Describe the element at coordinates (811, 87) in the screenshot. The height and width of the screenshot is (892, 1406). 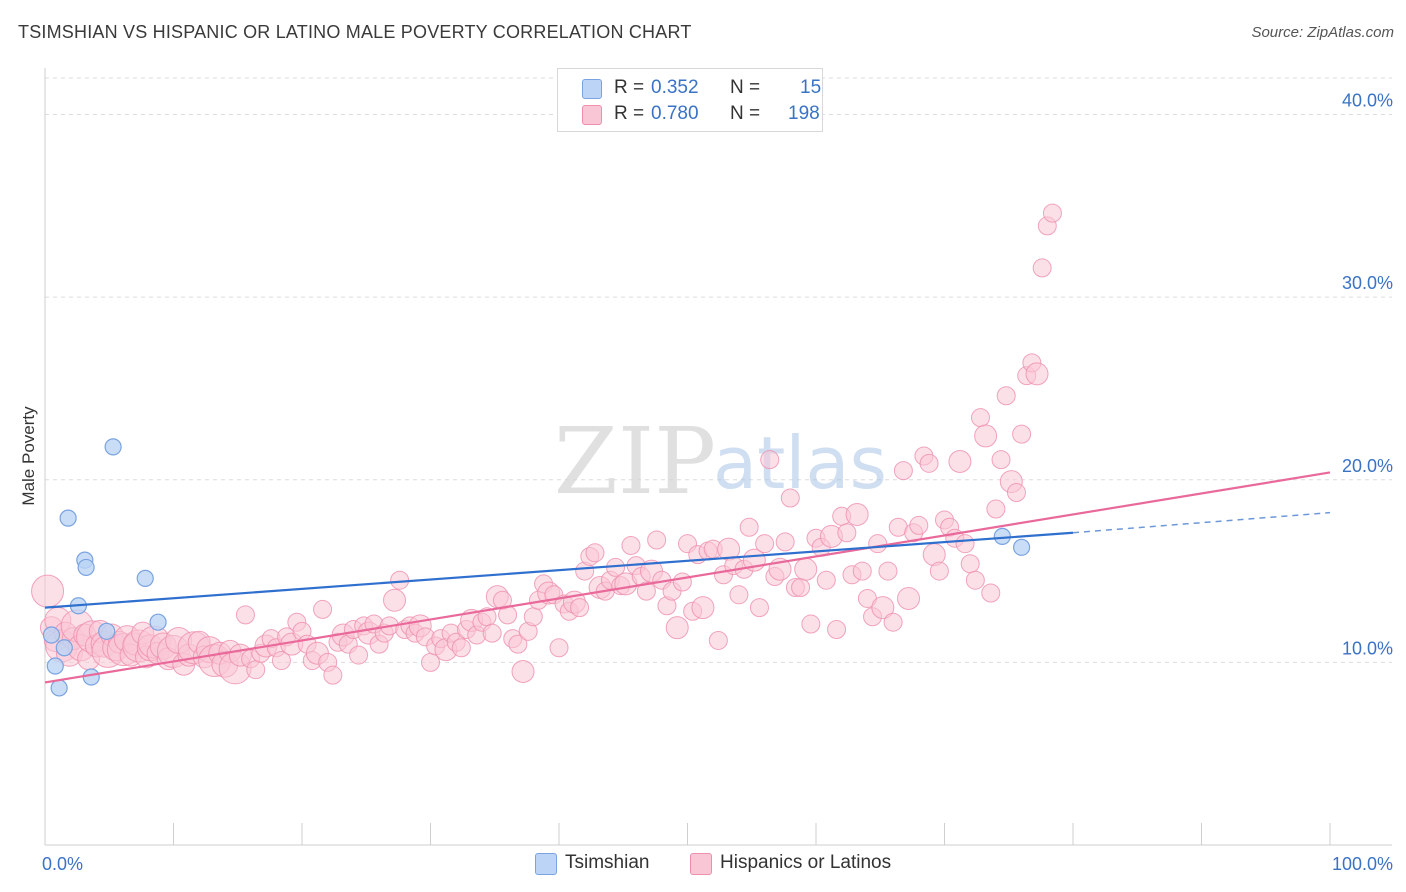
I see `legend-n-value: 15` at that location.